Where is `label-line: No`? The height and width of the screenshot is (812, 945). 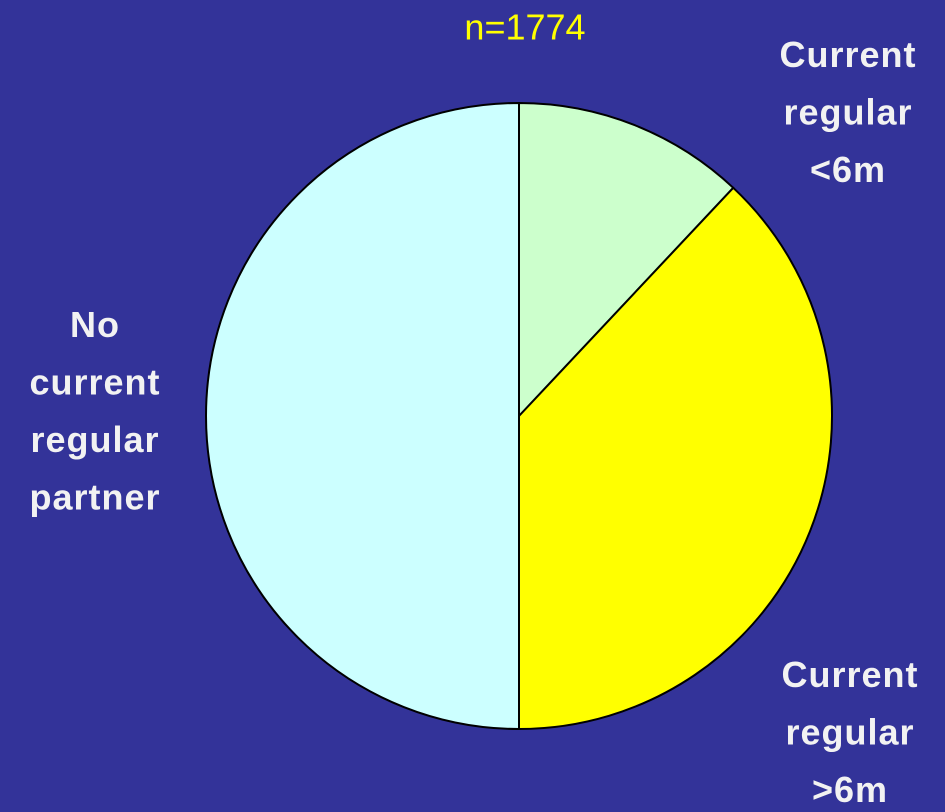 label-line: No is located at coordinates (95, 324).